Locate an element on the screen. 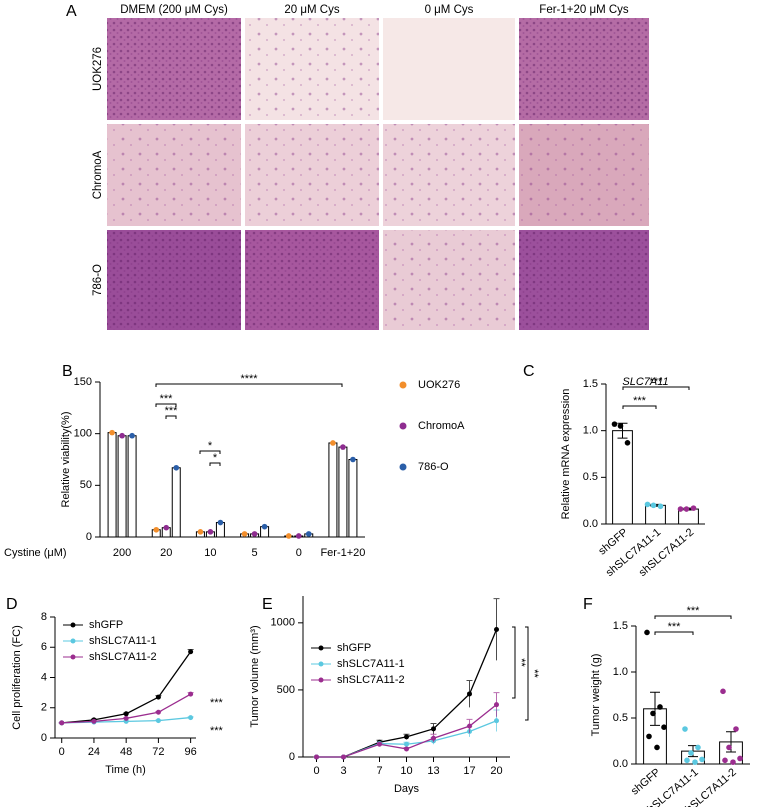 The image size is (764, 807). x-axis-label: Time (h) is located at coordinates (125, 770).